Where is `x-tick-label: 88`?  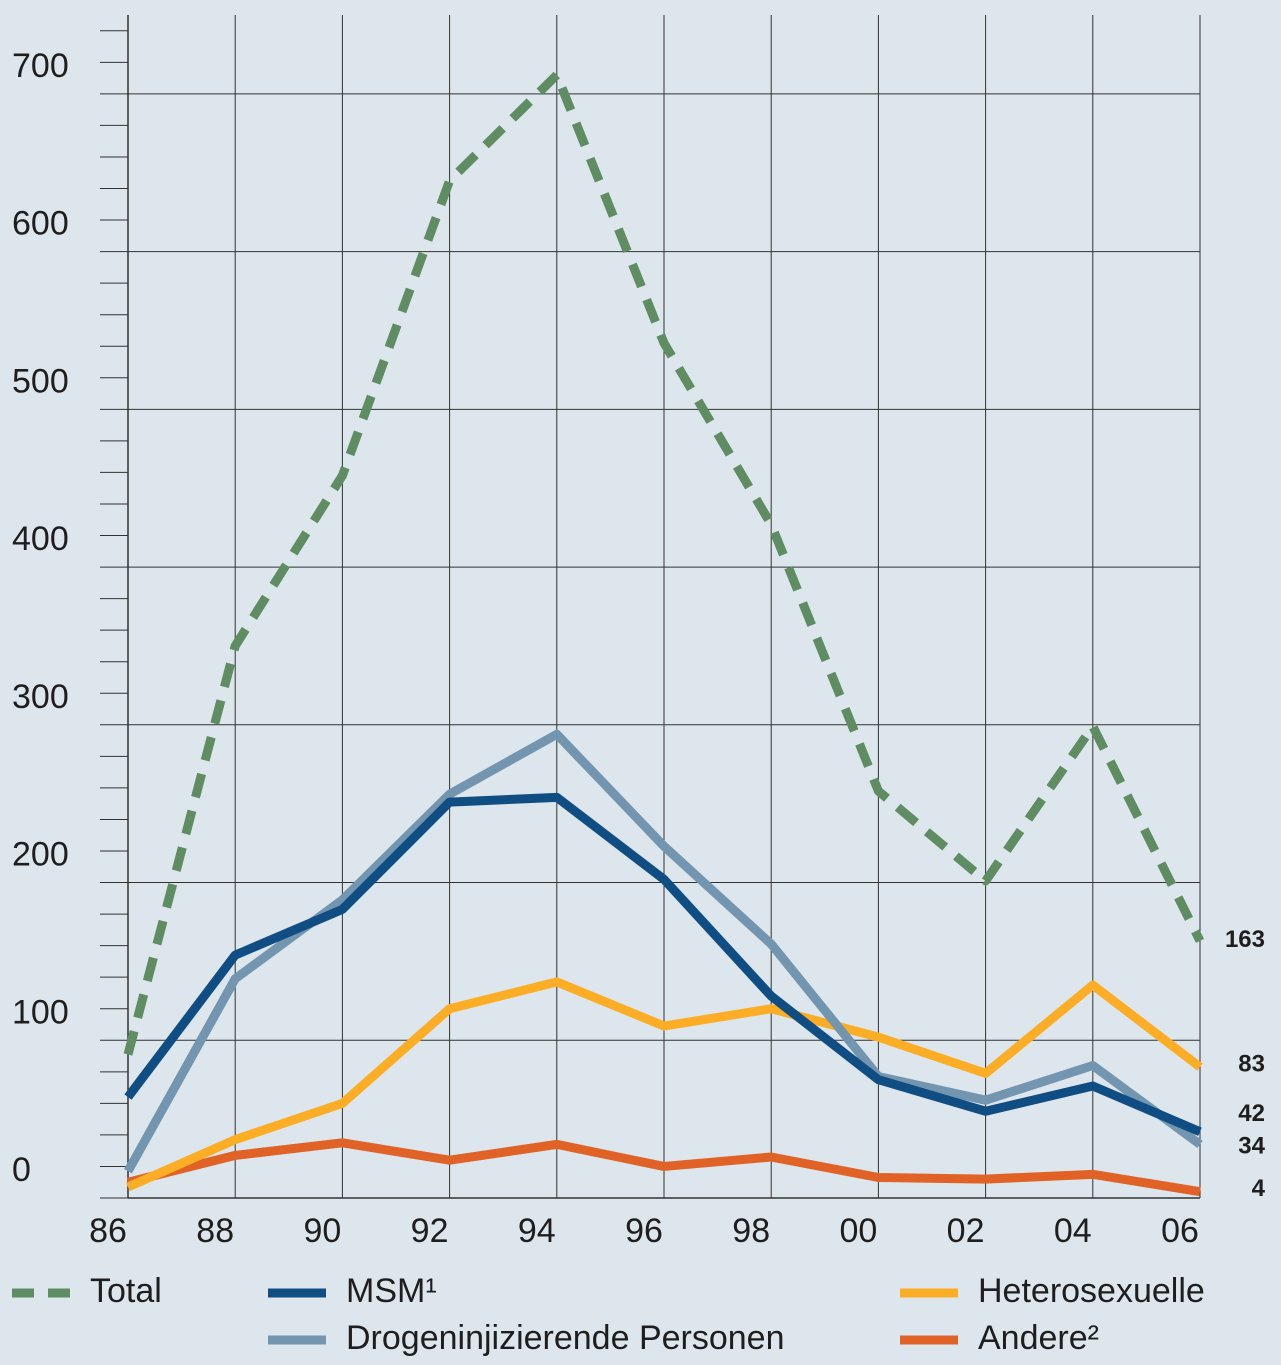 x-tick-label: 88 is located at coordinates (215, 1231).